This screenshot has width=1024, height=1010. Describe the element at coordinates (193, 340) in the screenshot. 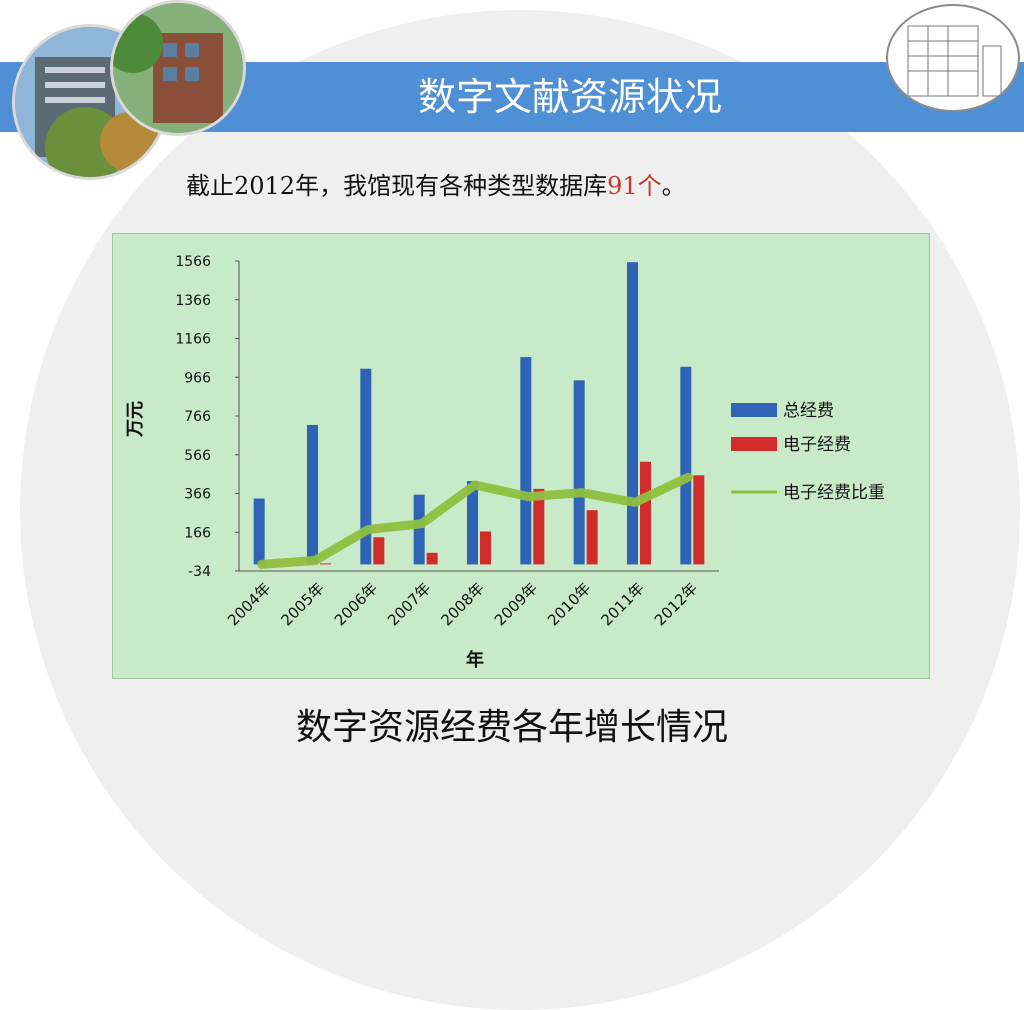

I see `y-tick-label: 1166` at that location.